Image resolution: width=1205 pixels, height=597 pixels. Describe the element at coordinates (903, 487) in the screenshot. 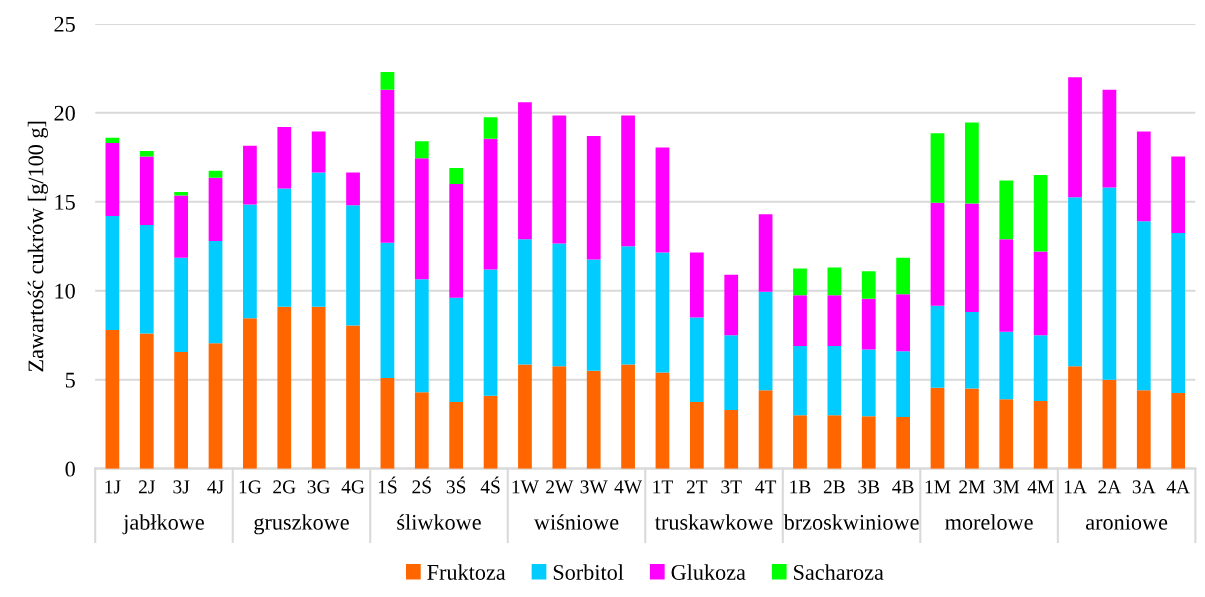

I see `x-tick-label: 4B` at that location.